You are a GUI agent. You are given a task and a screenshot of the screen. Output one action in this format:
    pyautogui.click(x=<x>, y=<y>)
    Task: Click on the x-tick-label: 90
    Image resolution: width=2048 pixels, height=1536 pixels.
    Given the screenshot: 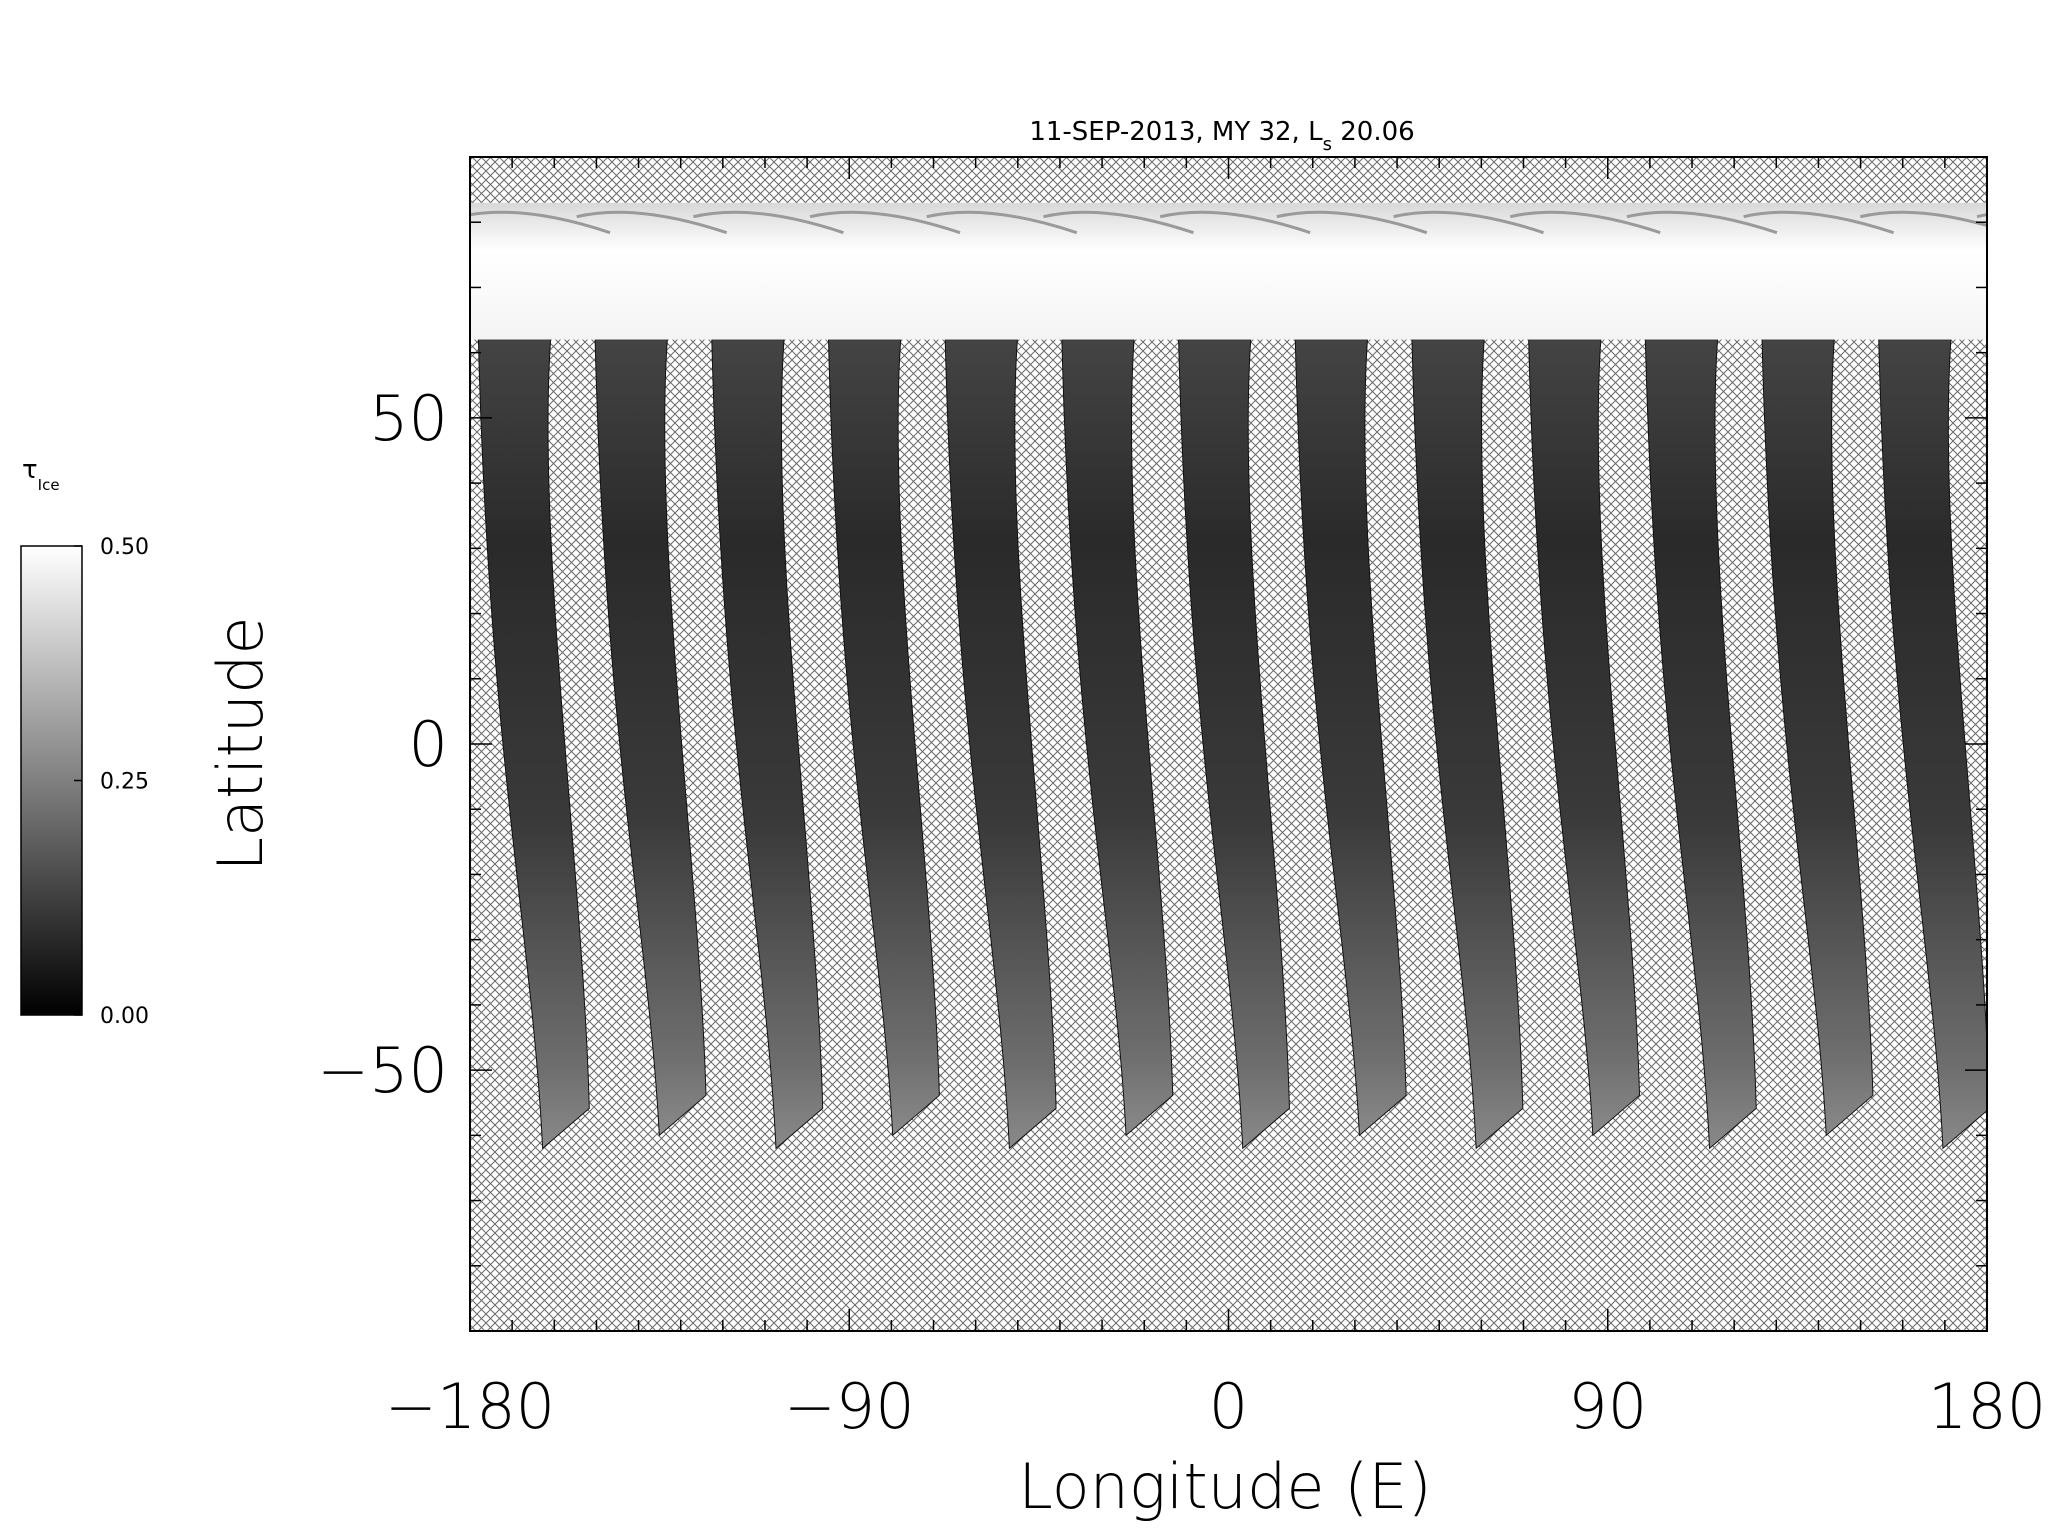 What is the action you would take?
    pyautogui.click(x=1607, y=1406)
    